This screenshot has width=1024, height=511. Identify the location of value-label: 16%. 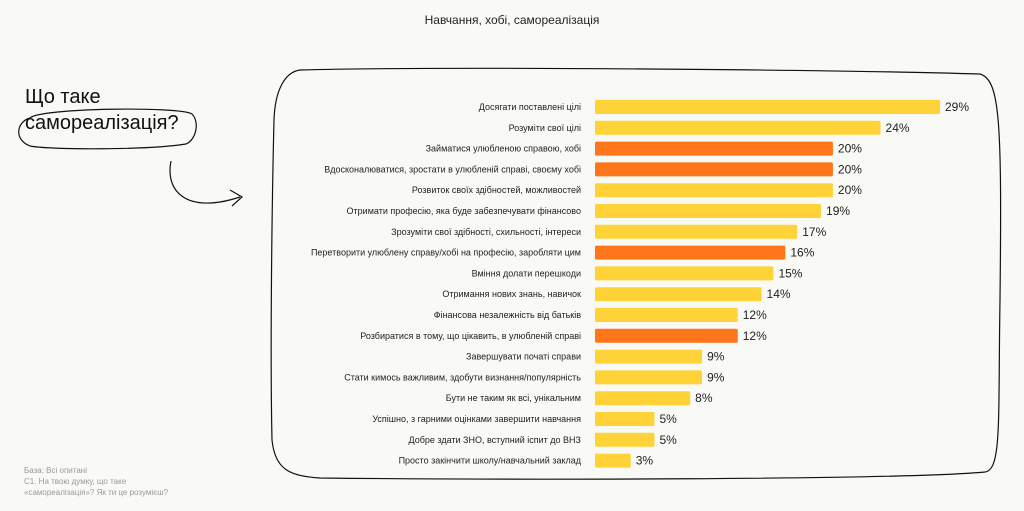
(802, 253).